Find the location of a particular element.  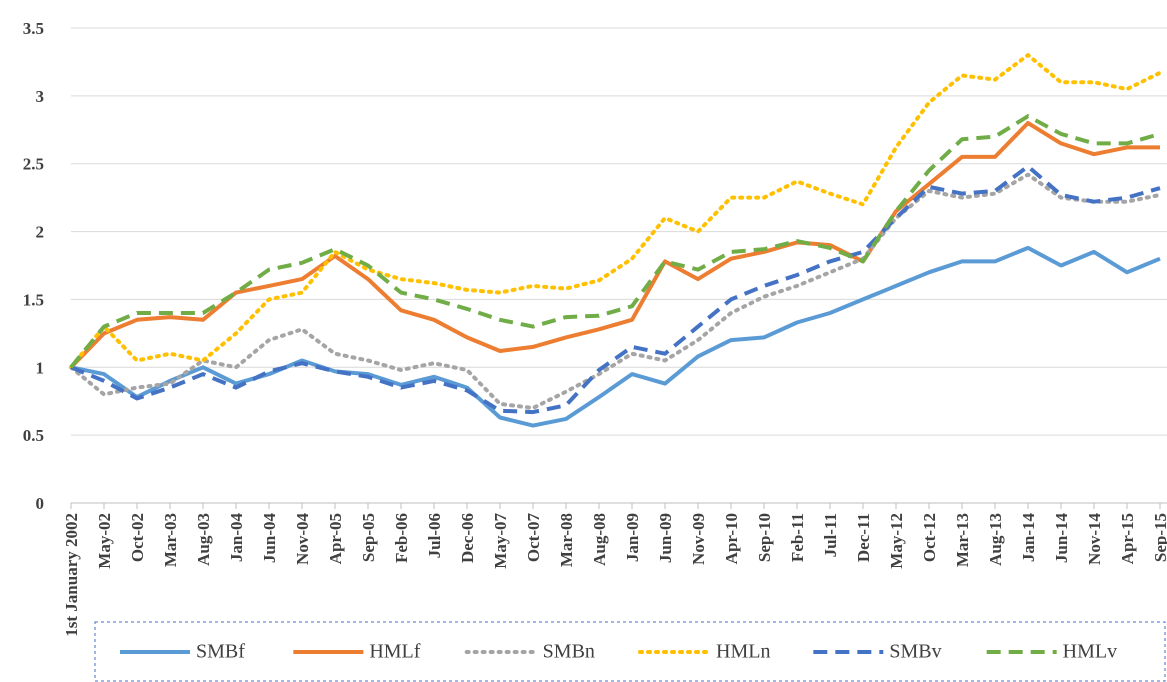

legend-label: SMBv is located at coordinates (915, 652).